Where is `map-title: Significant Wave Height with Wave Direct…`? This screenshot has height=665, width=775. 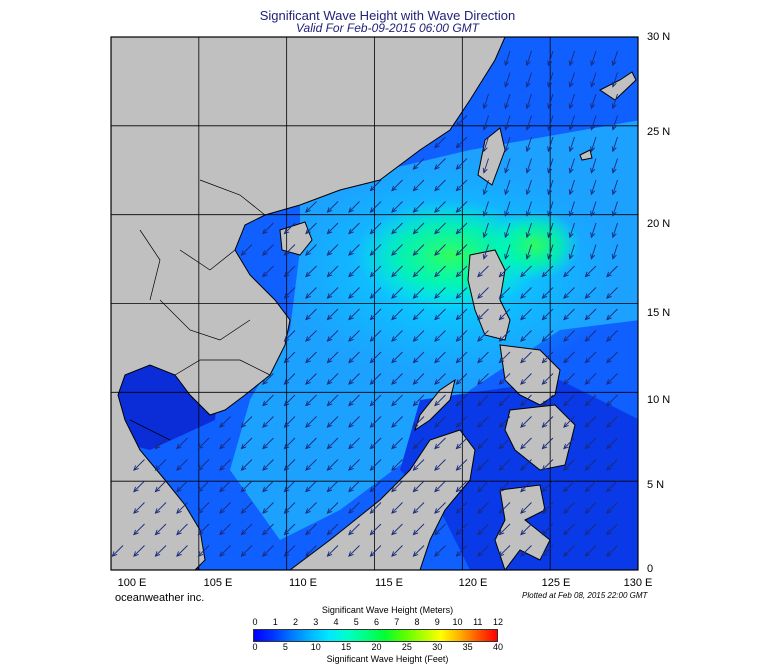
map-title: Significant Wave Height with Wave Direct… is located at coordinates (387, 15).